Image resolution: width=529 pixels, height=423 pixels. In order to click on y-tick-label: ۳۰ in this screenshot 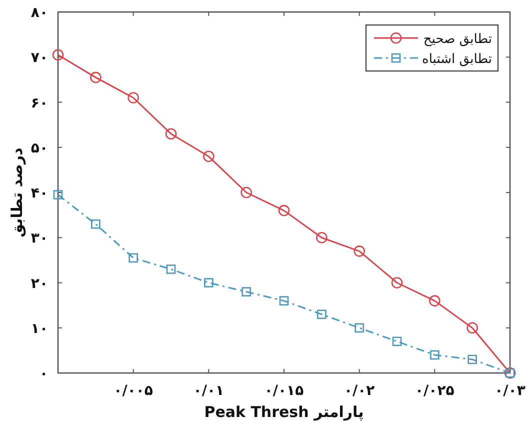, I will do `click(39, 238)`.